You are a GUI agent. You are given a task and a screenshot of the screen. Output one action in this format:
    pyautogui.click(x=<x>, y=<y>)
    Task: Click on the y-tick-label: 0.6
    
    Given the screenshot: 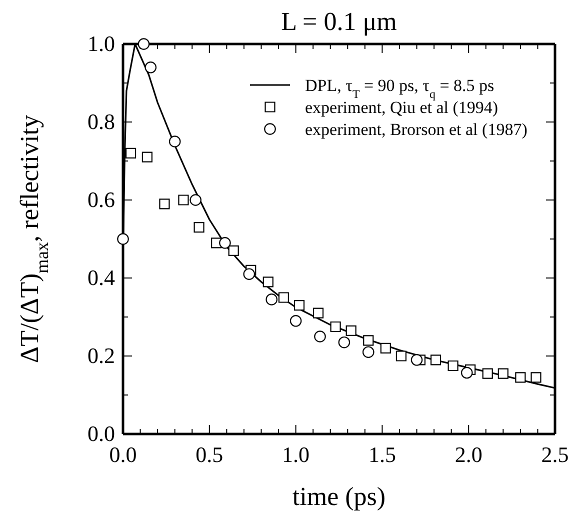 What is the action you would take?
    pyautogui.click(x=101, y=199)
    